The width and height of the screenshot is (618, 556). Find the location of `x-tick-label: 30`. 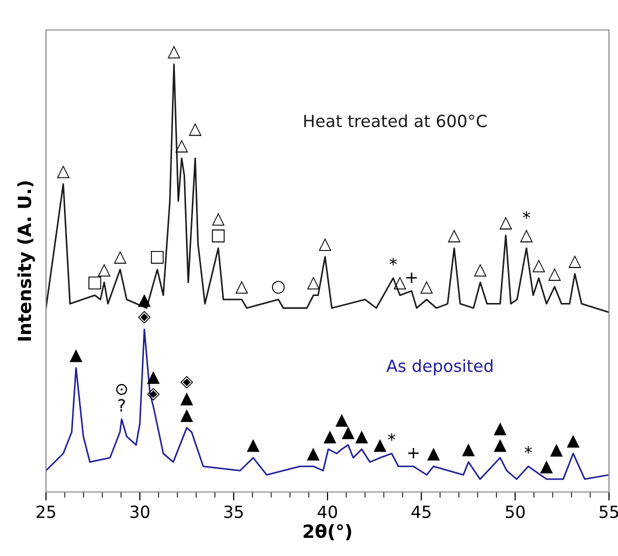

x-tick-label: 30 is located at coordinates (140, 511).